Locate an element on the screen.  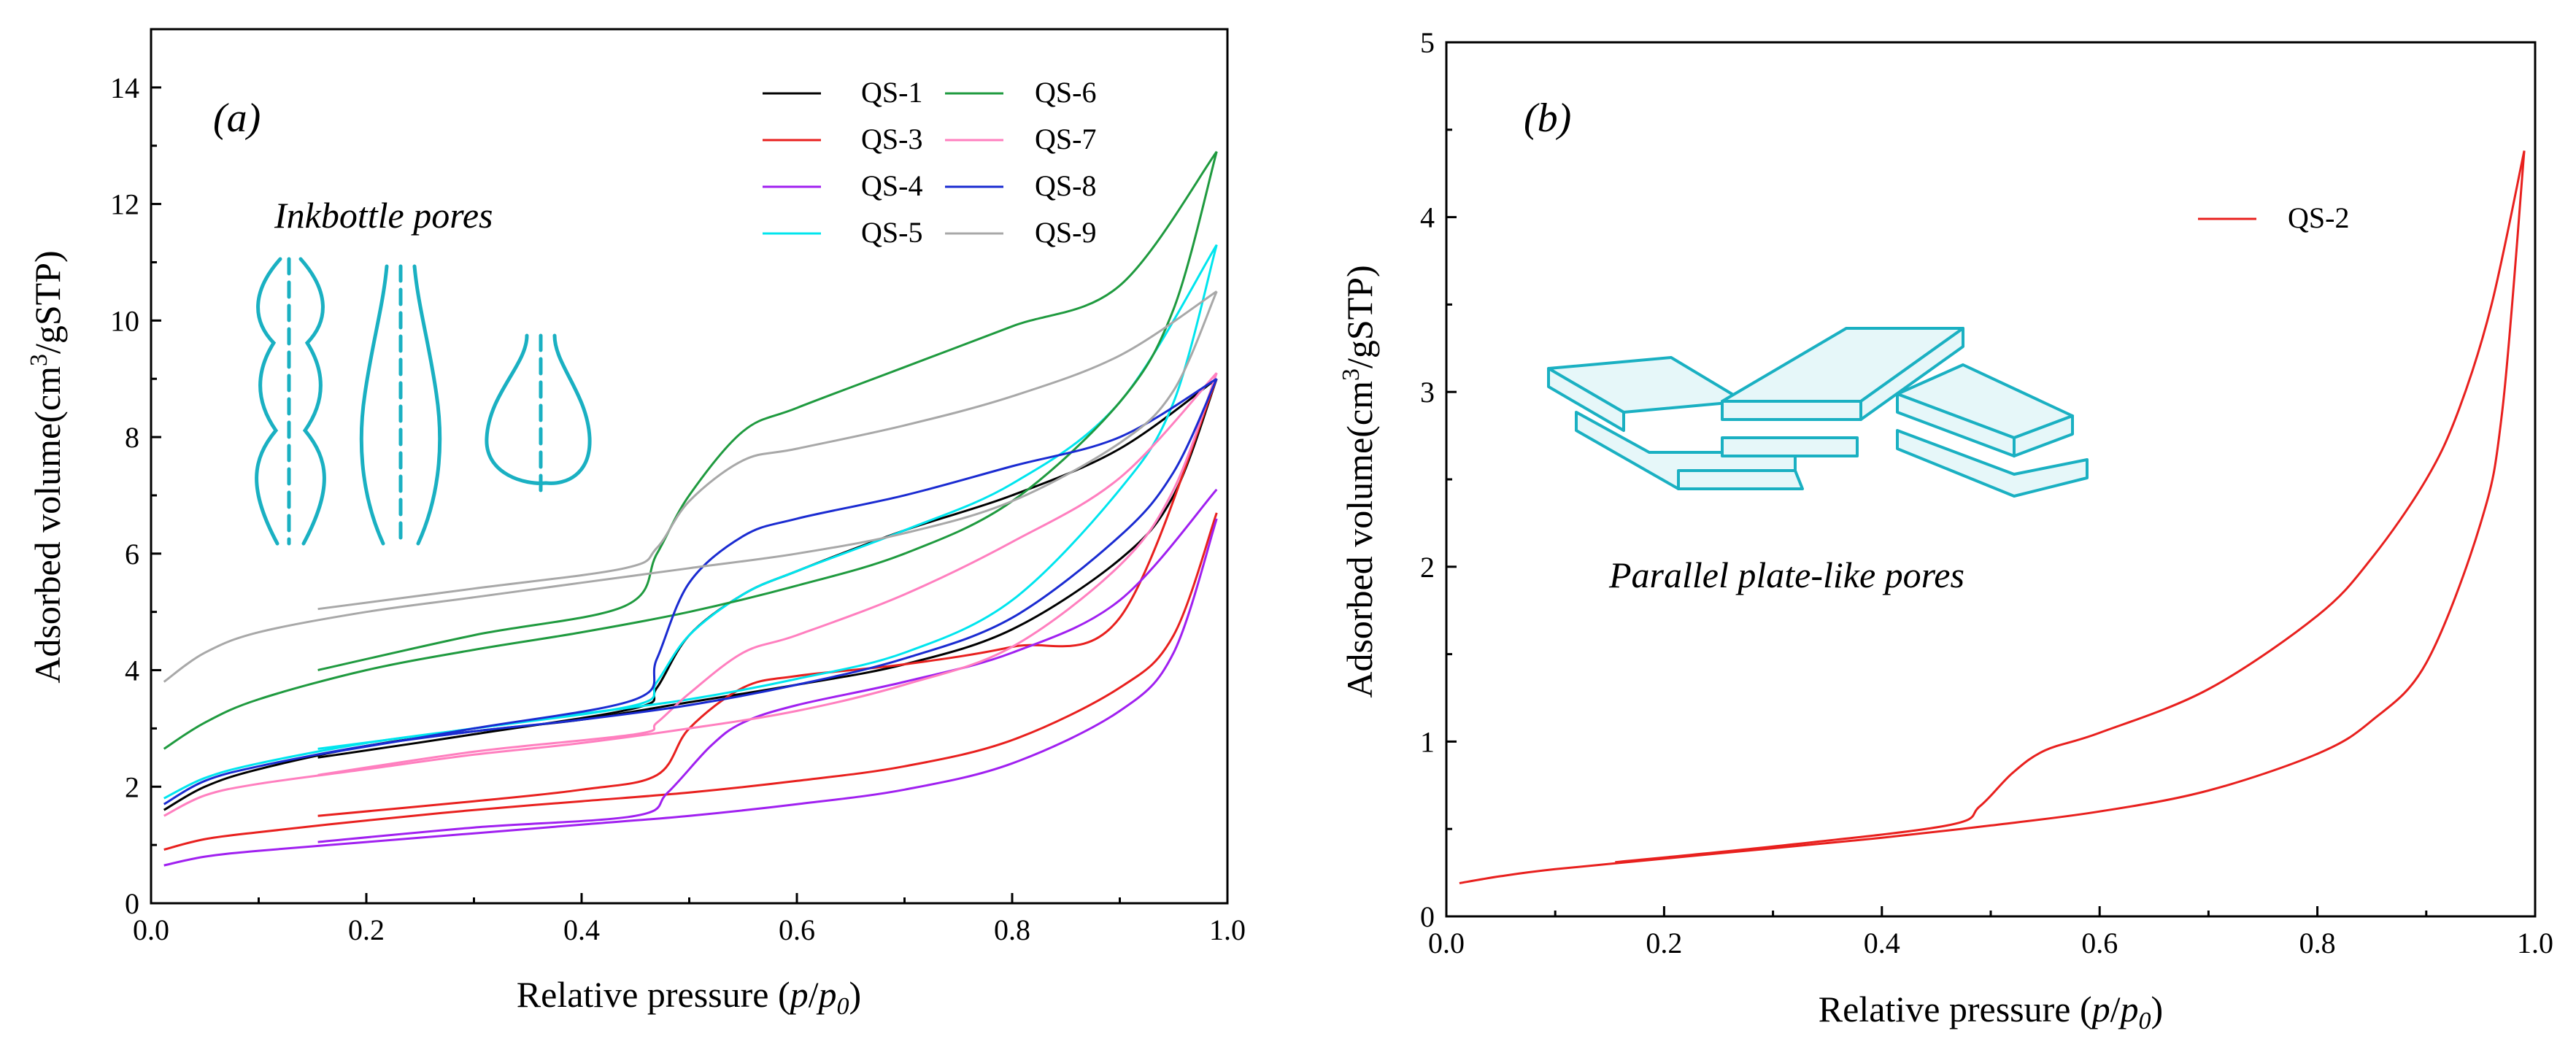
legend-label-qs-2: QS-2 is located at coordinates (2318, 217).